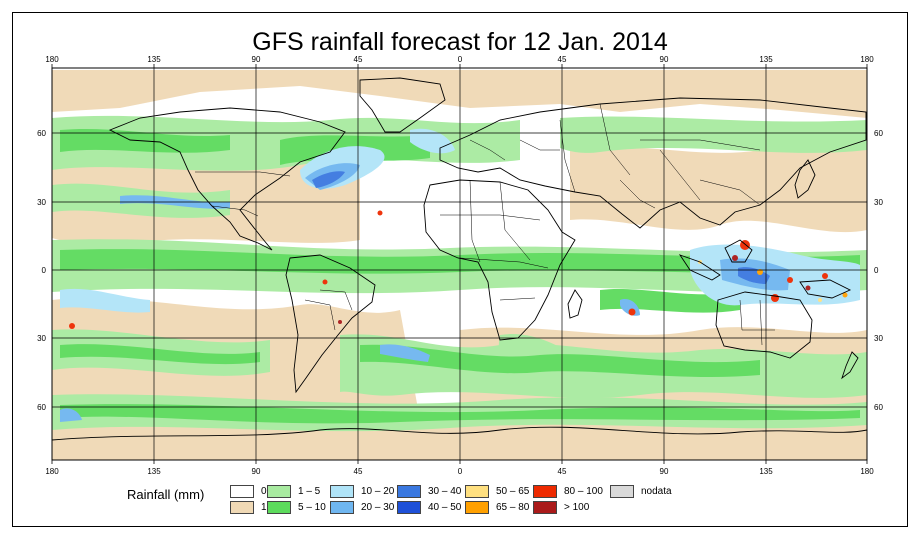 The width and height of the screenshot is (920, 539). I want to click on legend-label: 1, so click(264, 507).